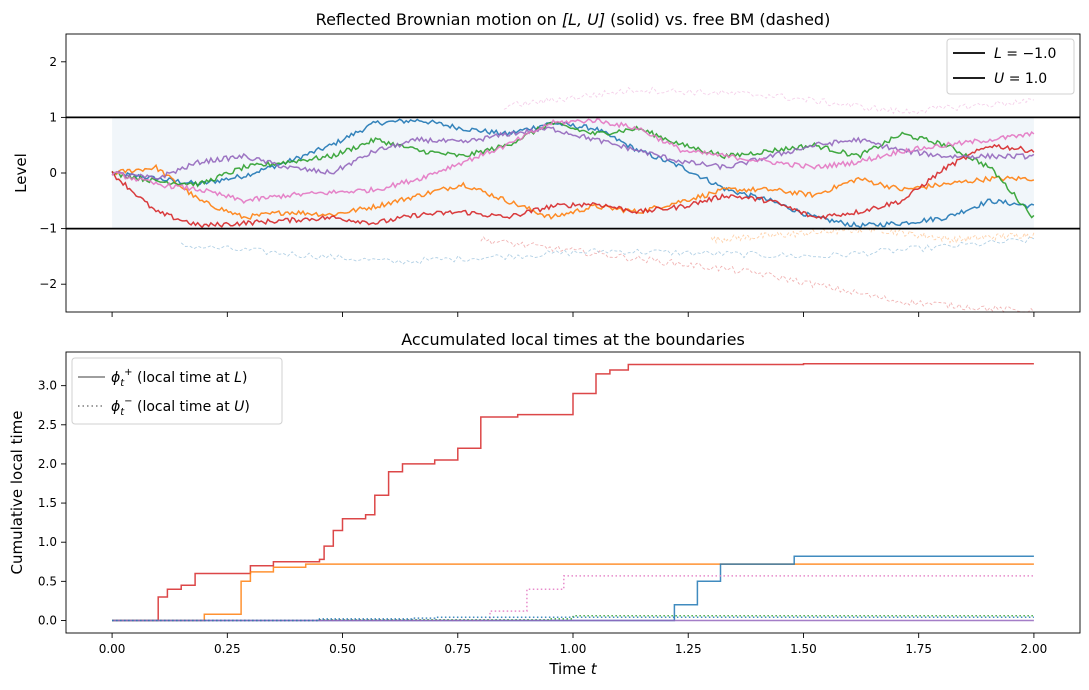 This screenshot has height=690, width=1089. I want to click on legend-L-suffix: (local time at, so click(184, 378).